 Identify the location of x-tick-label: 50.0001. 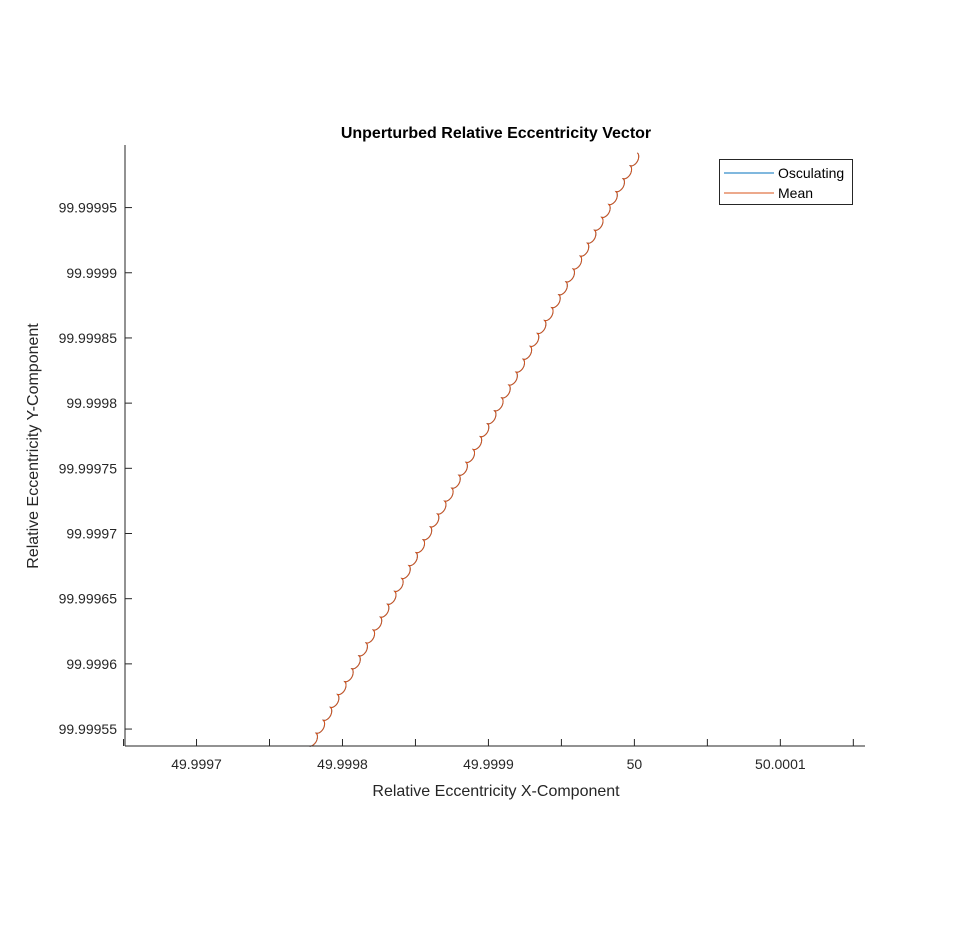
(780, 764).